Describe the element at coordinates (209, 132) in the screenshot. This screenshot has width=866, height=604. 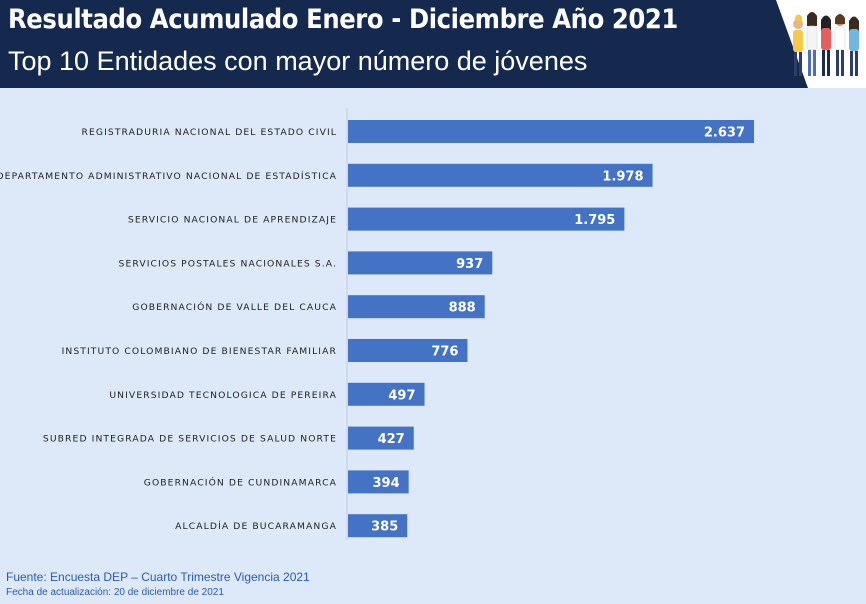
I see `category-label: REGISTRADURIA NACIONAL DEL ESTADO CIVIL` at that location.